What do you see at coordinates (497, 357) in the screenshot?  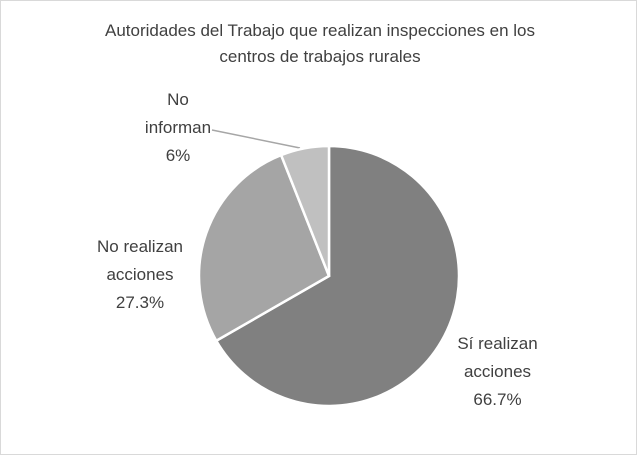 I see `category-label: Sí realizan acciones` at bounding box center [497, 357].